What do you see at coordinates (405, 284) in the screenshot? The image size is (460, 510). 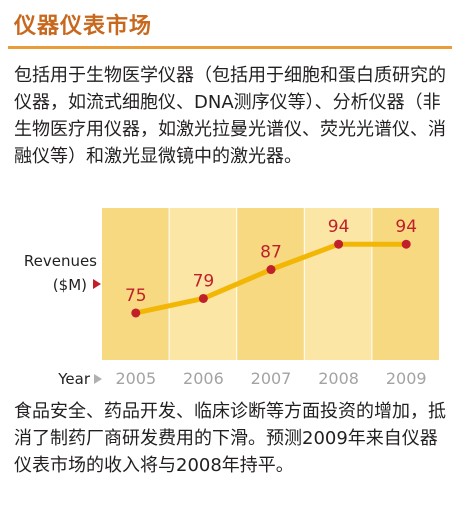 I see `column-band-2009` at bounding box center [405, 284].